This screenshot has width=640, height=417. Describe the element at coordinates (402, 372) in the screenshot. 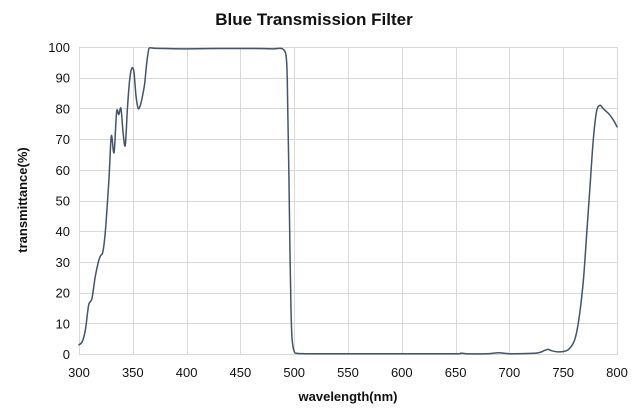

I see `x-tick-label: 600` at that location.